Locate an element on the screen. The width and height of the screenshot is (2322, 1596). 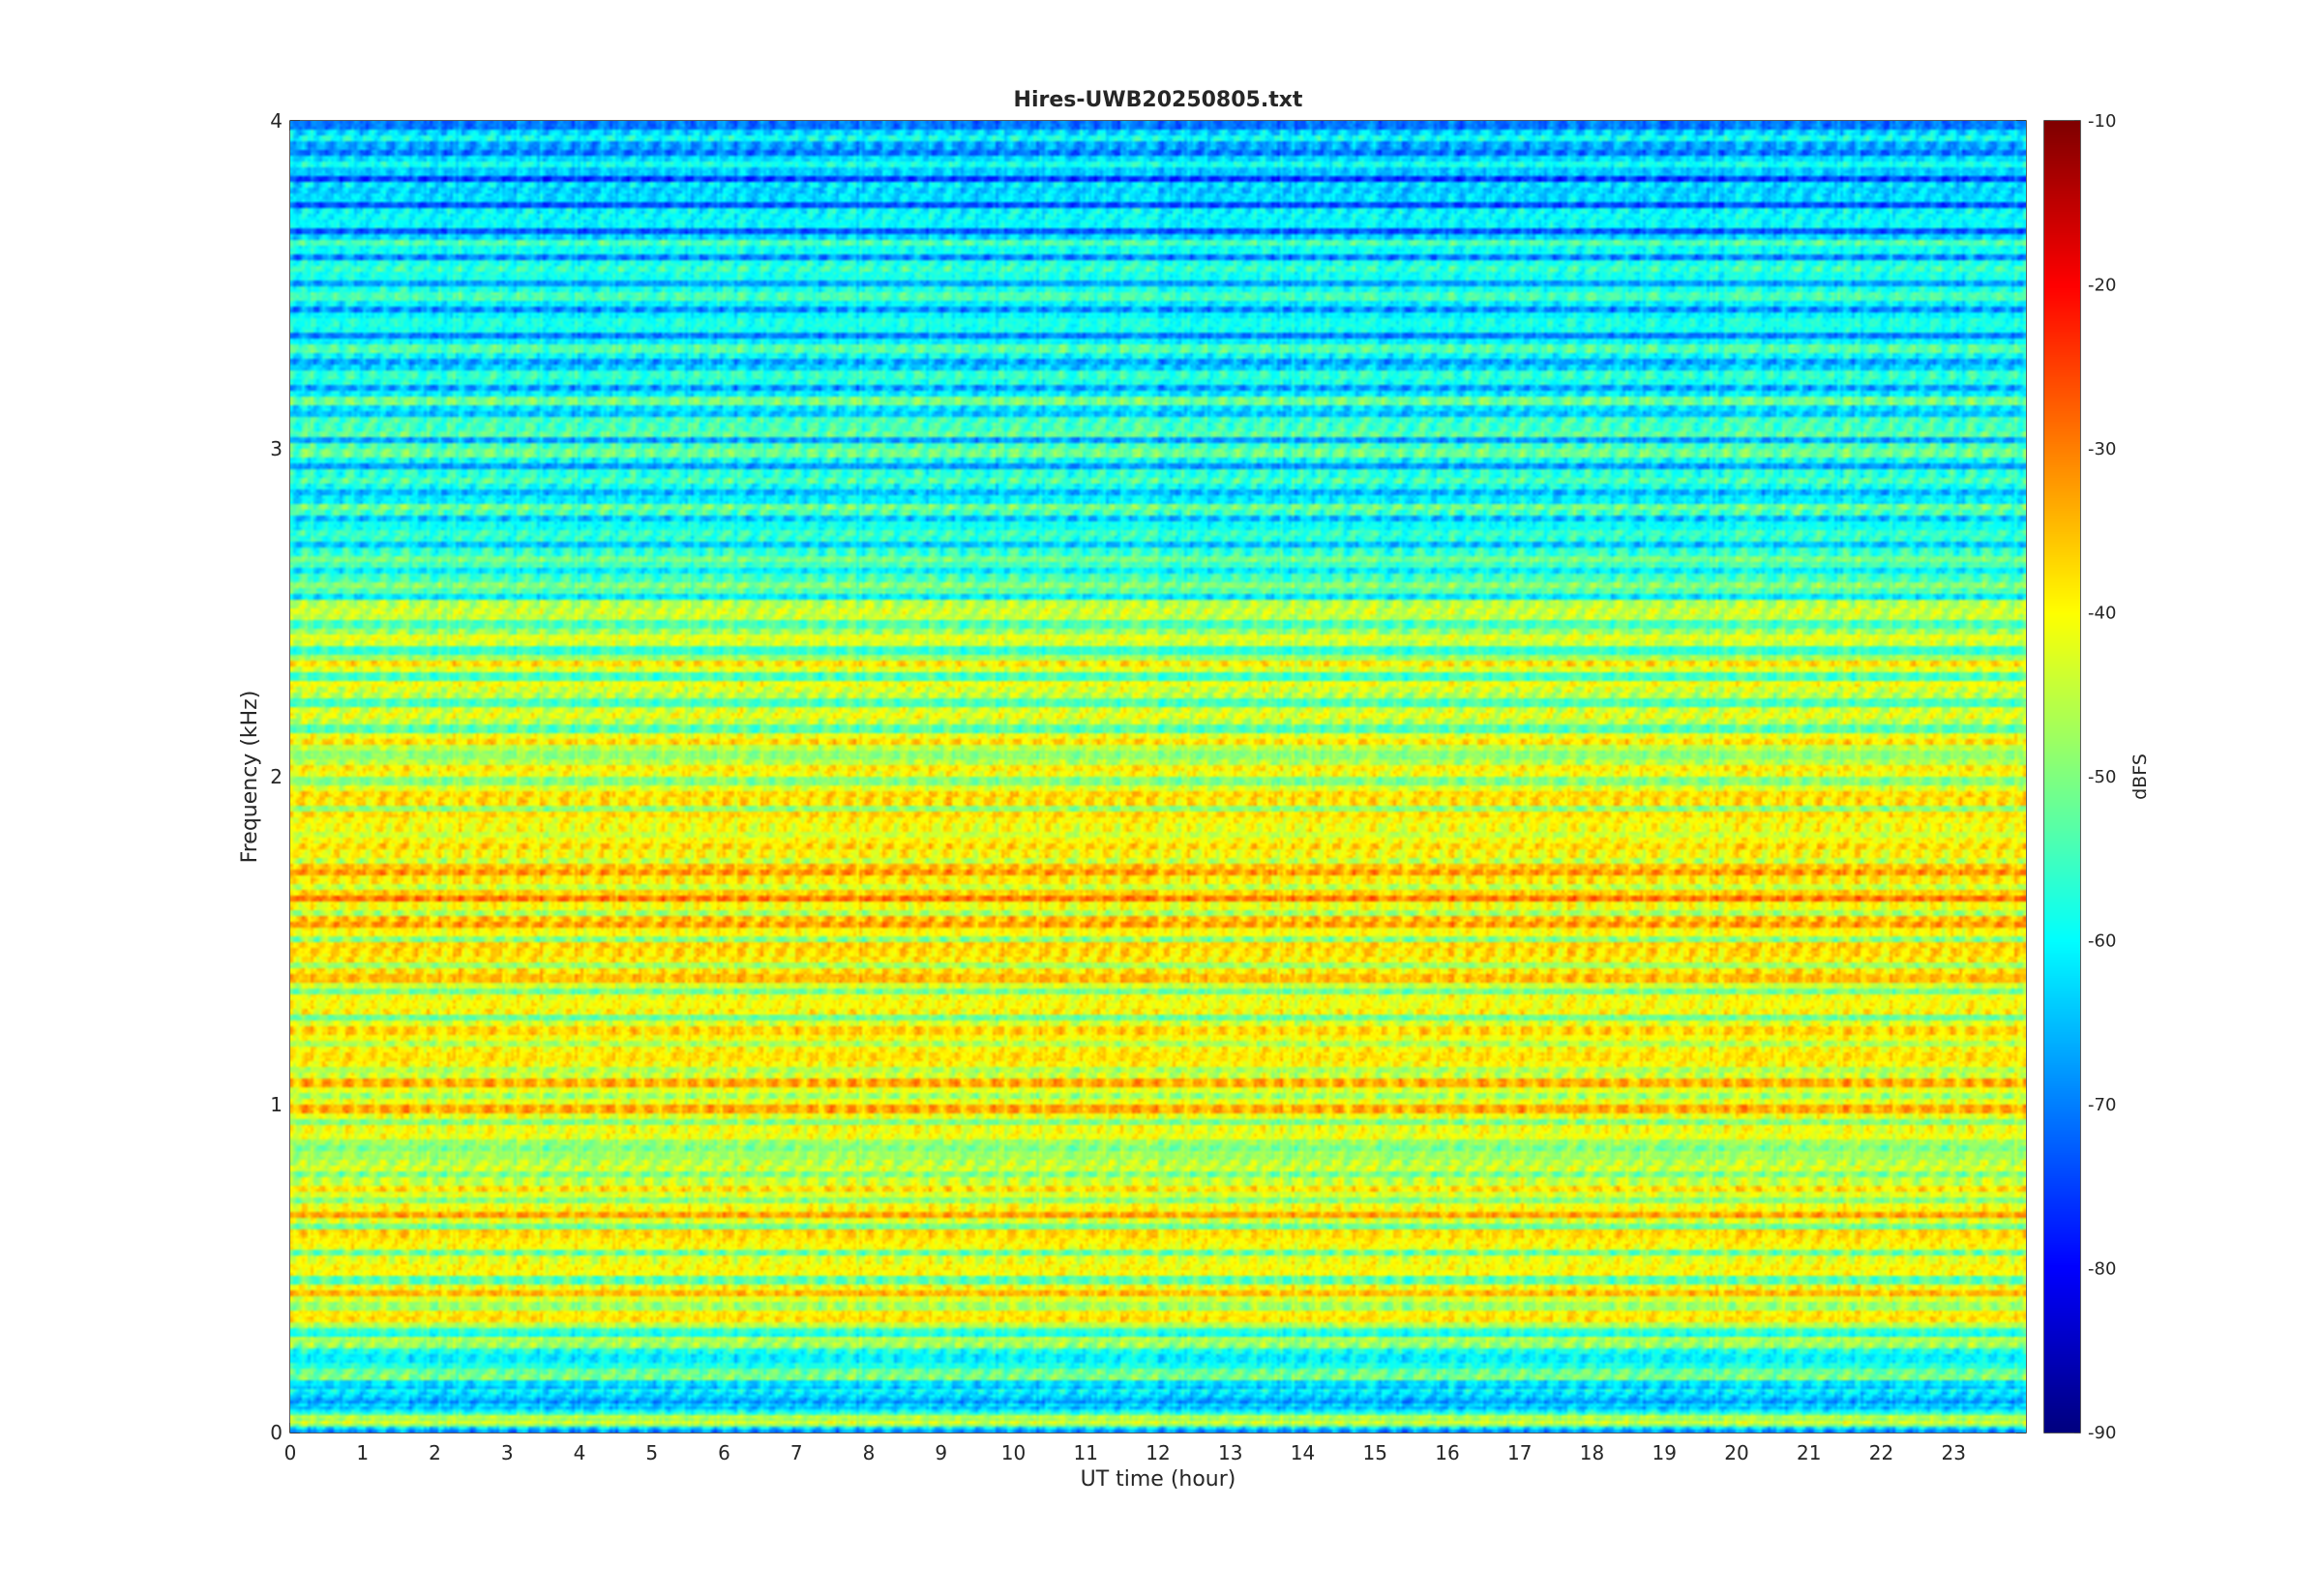
x-tick-label: 16 is located at coordinates (1447, 1452).